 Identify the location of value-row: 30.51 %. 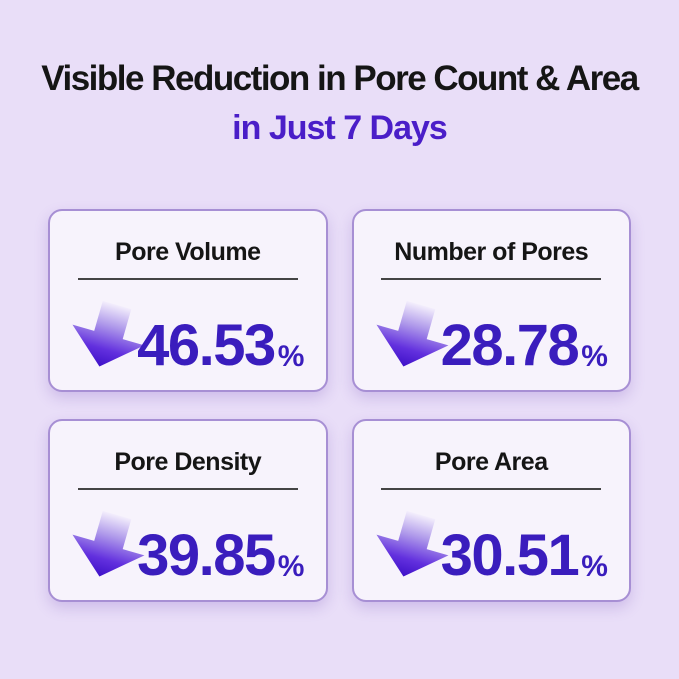
(492, 549).